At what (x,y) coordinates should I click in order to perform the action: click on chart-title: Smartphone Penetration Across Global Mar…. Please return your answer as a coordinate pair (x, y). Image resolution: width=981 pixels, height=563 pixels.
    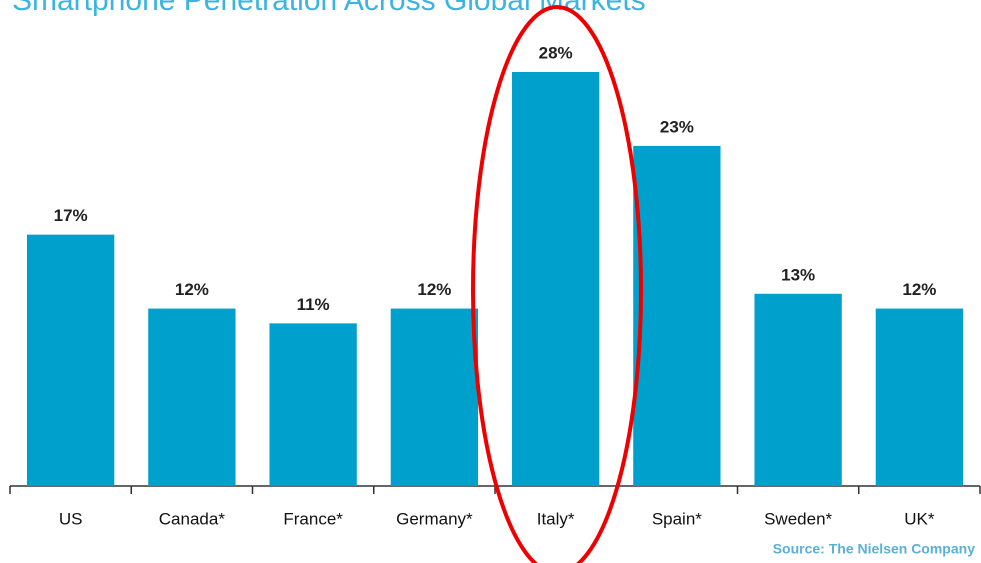
    Looking at the image, I should click on (329, 8).